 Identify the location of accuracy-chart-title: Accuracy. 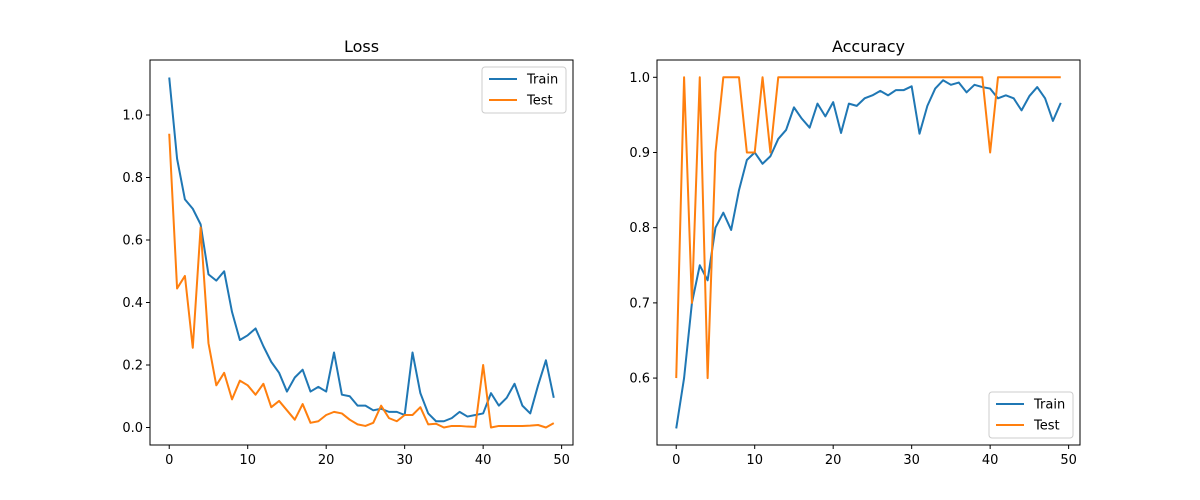
(868, 46).